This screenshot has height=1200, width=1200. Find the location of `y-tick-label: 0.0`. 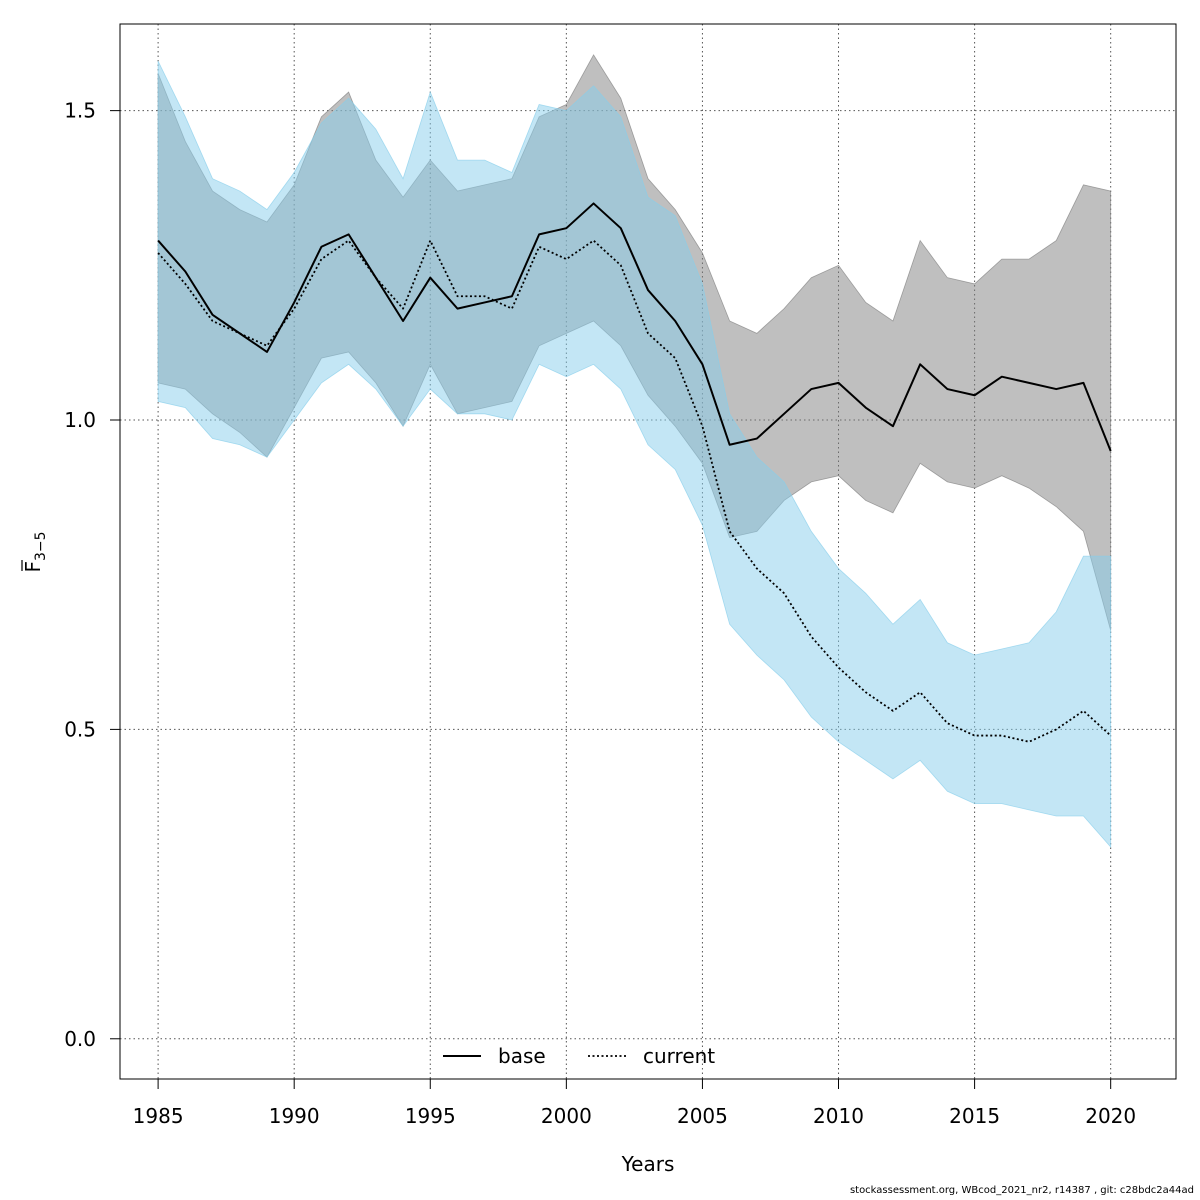

y-tick-label: 0.0 is located at coordinates (80, 1039).